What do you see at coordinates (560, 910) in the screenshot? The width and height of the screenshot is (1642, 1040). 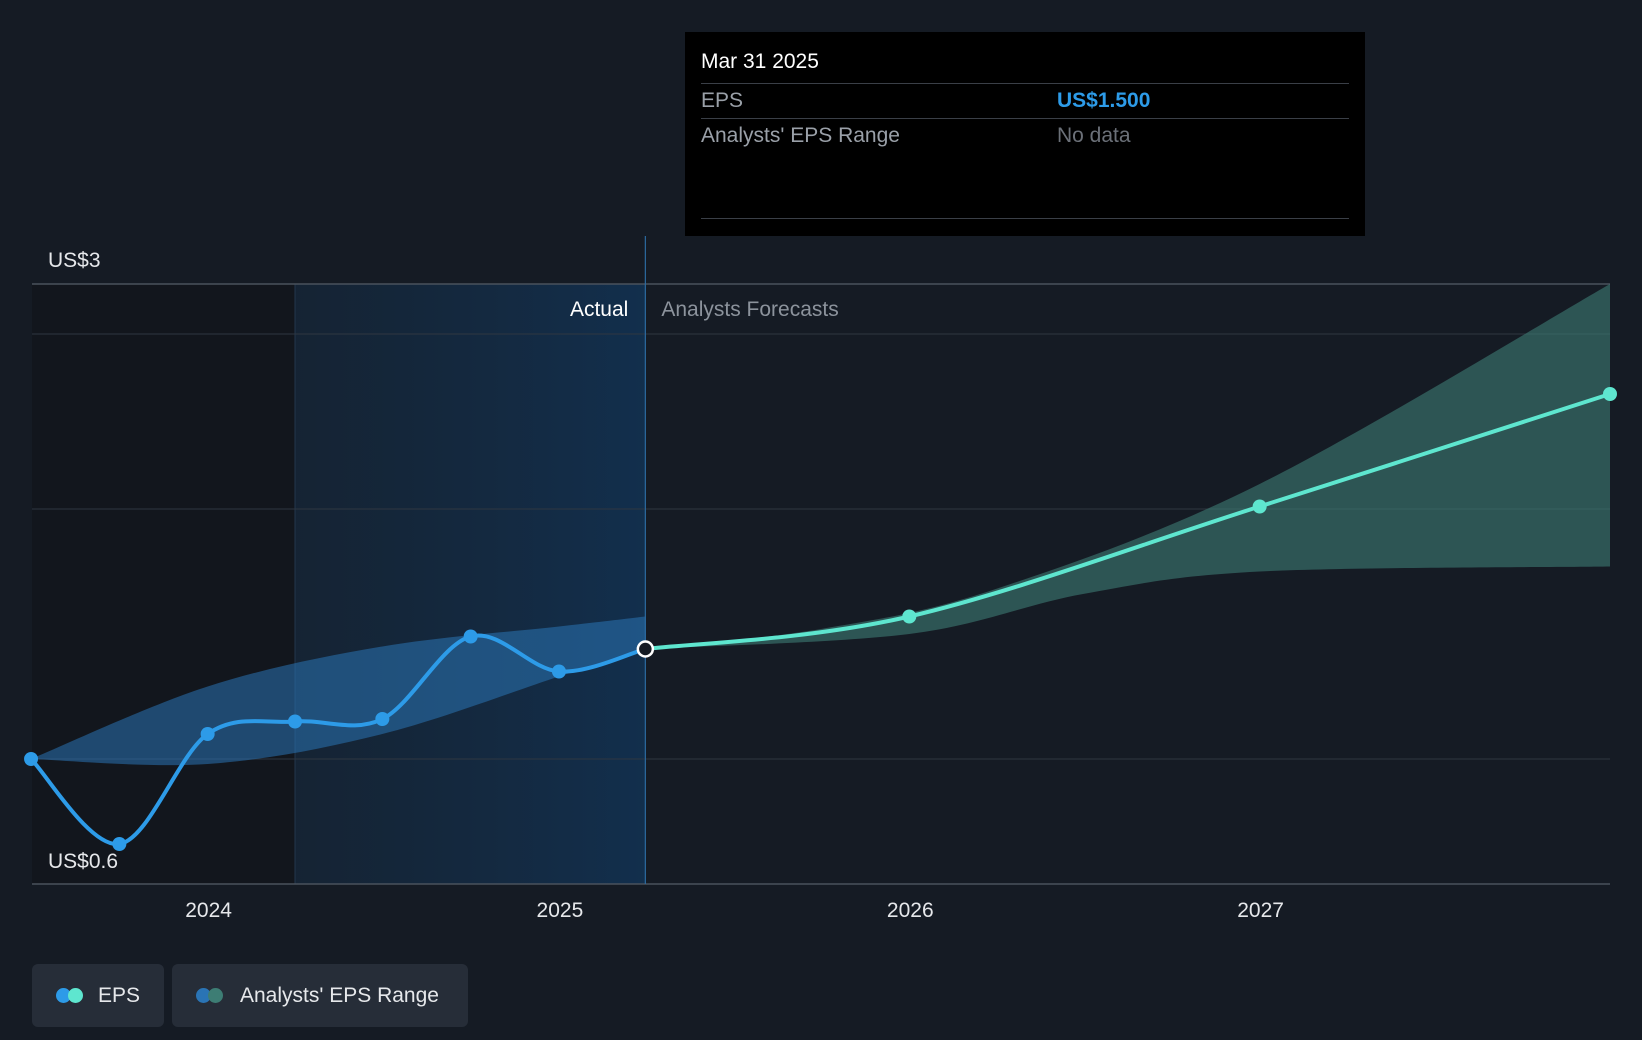 I see `x-tick-2025: 2025` at bounding box center [560, 910].